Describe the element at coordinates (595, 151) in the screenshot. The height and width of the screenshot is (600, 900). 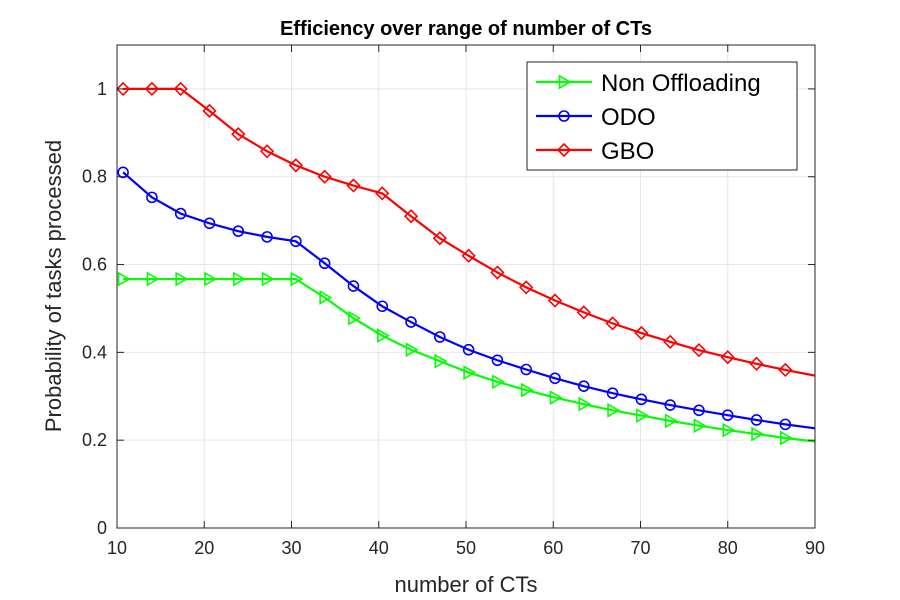
I see `legend-item-gbo: GBO` at that location.